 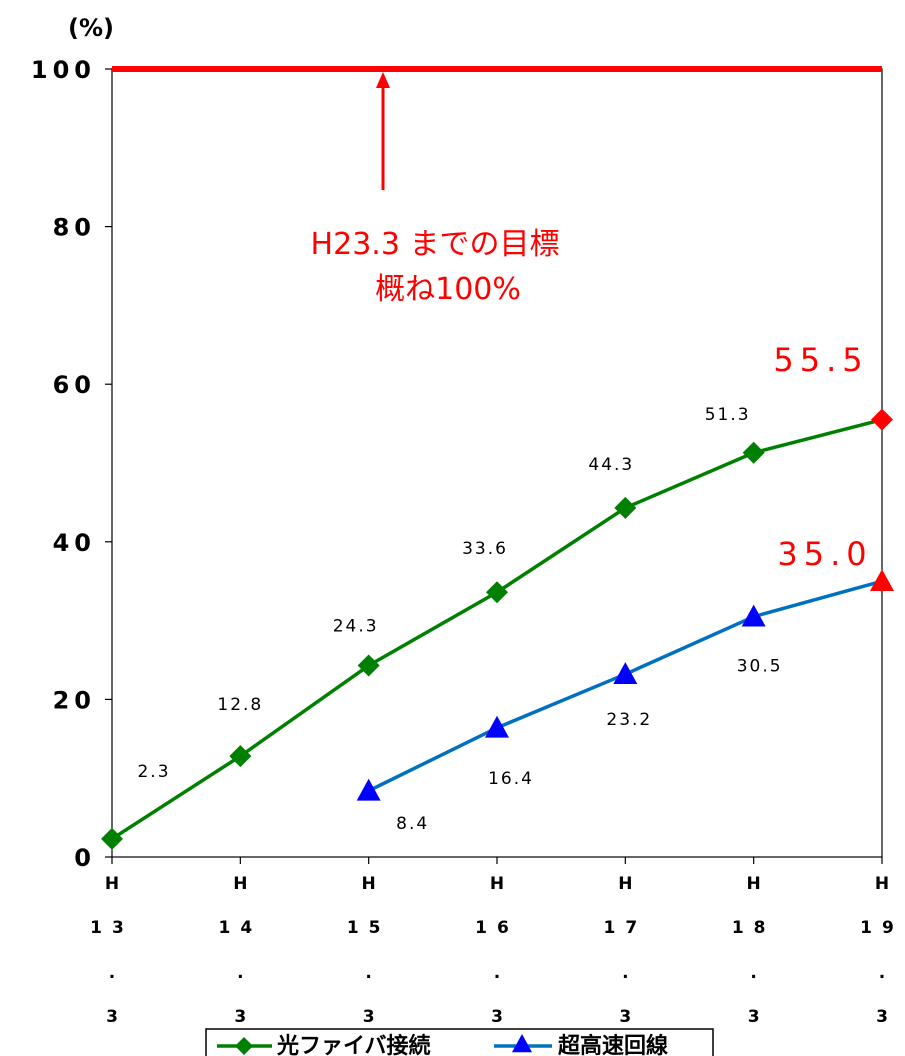 I want to click on data-label: 24.3, so click(x=356, y=627).